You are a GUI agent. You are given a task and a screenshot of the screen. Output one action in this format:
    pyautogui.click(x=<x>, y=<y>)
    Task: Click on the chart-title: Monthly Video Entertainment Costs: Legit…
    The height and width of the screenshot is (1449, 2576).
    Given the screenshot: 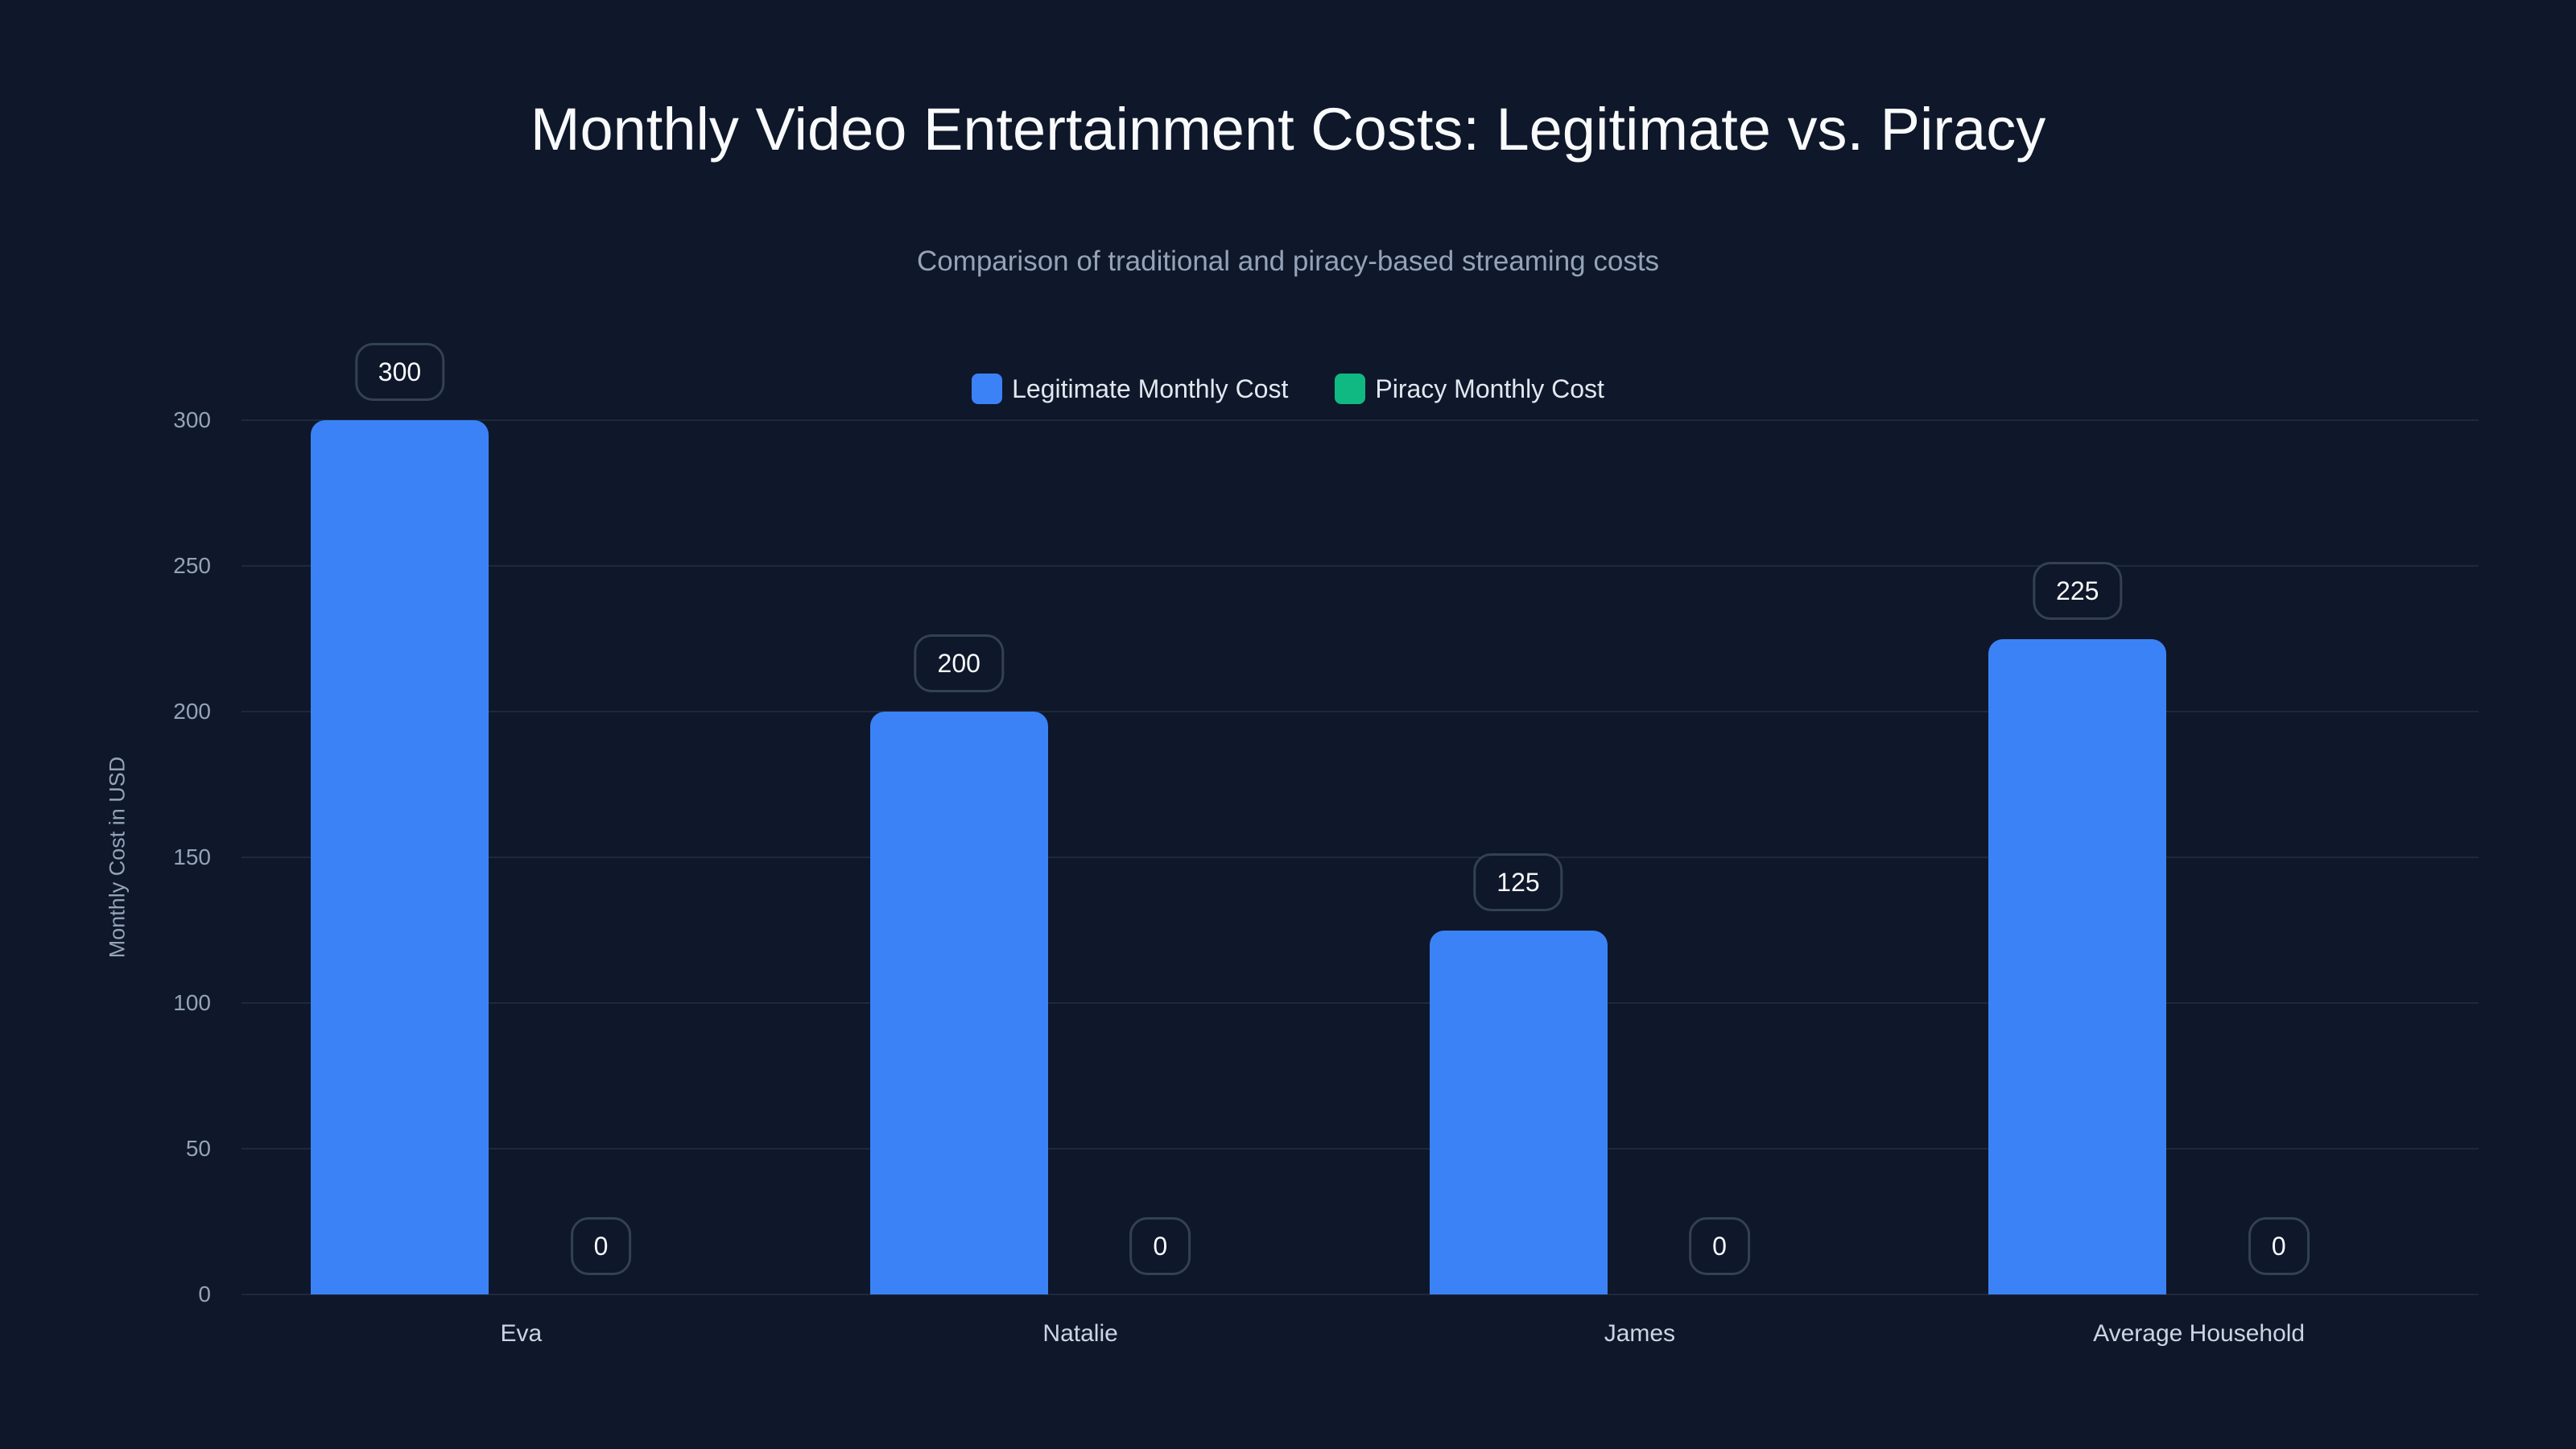 What is the action you would take?
    pyautogui.click(x=1288, y=129)
    